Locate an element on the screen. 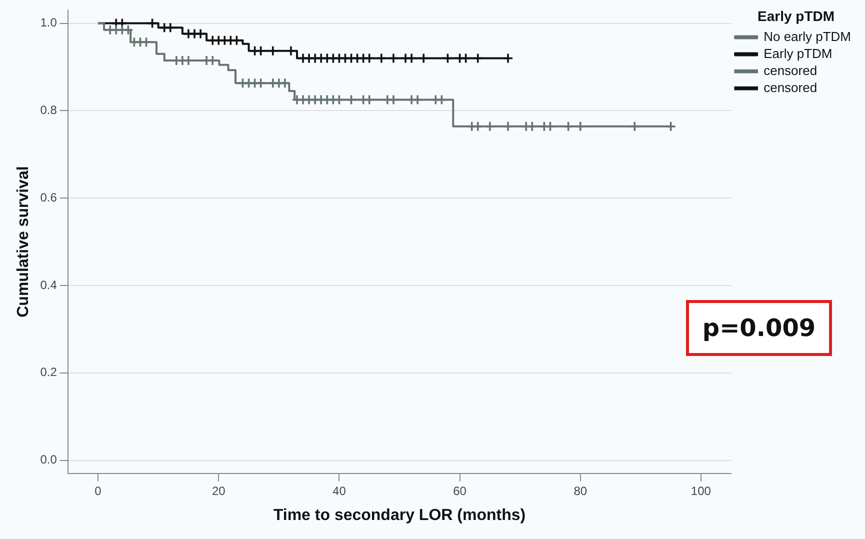  y-tick-label: 0.4 is located at coordinates (49, 285).